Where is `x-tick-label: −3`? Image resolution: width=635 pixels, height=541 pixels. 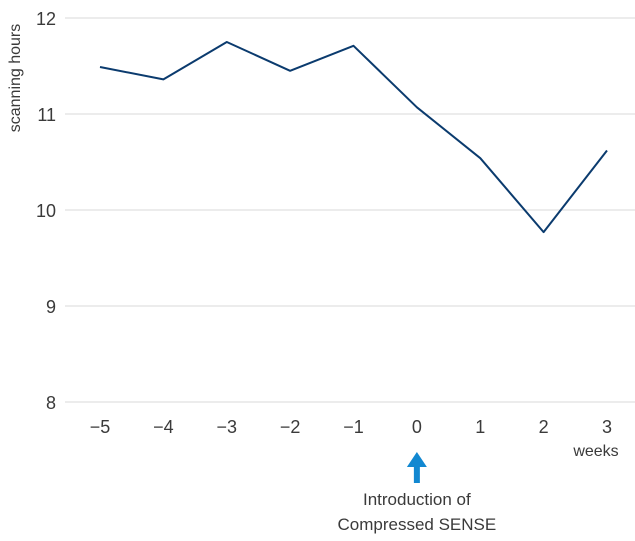
x-tick-label: −3 is located at coordinates (226, 427).